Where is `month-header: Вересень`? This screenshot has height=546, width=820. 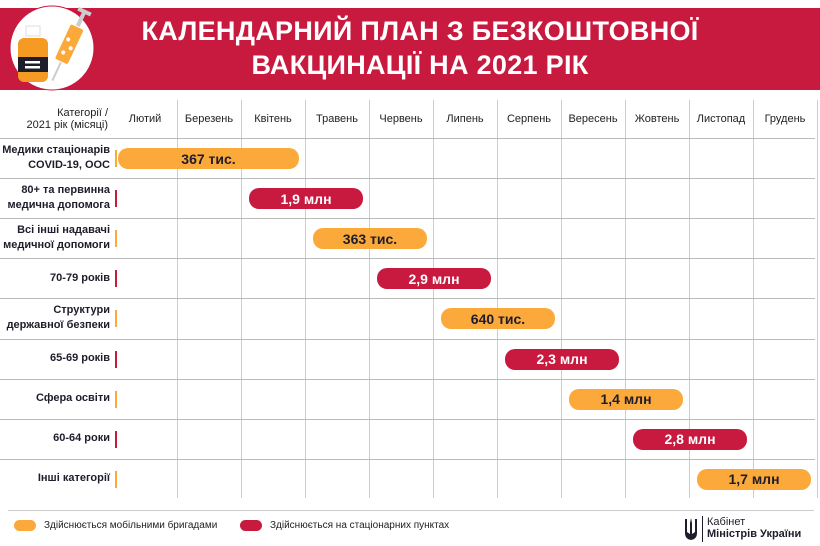 month-header: Вересень is located at coordinates (593, 119).